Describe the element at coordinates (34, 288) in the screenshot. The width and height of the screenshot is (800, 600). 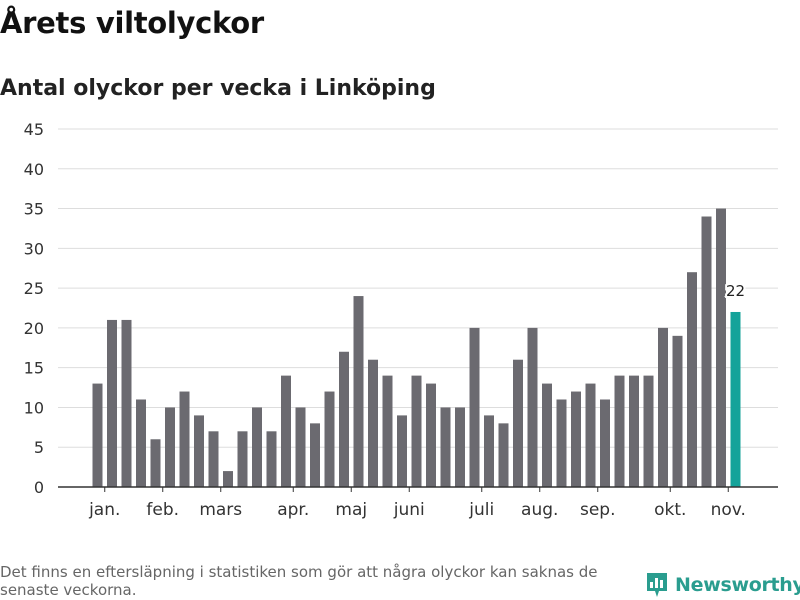
I see `y-tick-label: 25` at that location.